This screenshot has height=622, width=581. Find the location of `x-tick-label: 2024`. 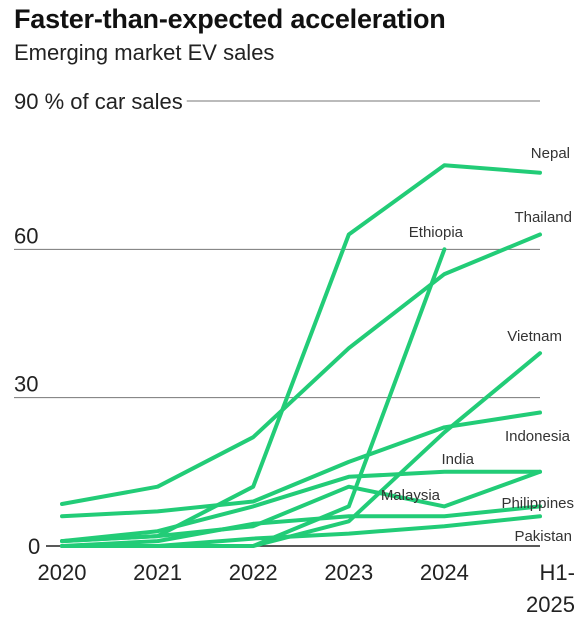

x-tick-label: 2024 is located at coordinates (444, 572).